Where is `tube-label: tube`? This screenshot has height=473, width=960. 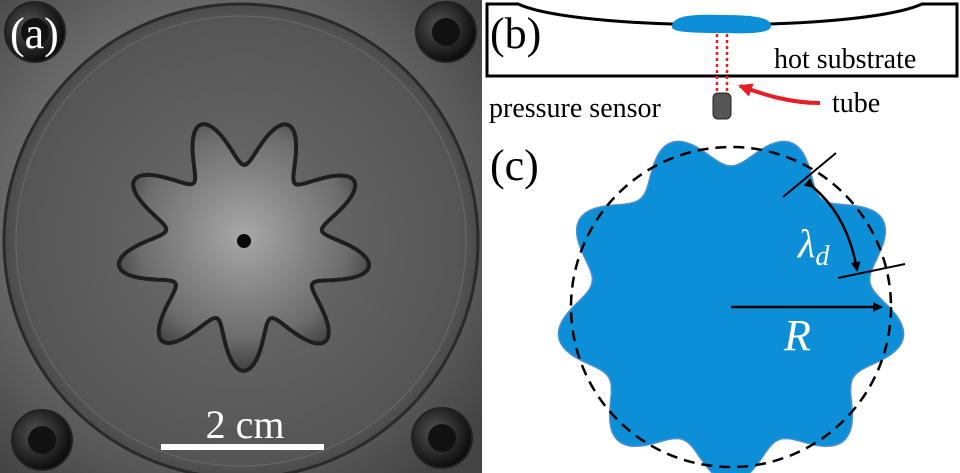
tube-label: tube is located at coordinates (856, 103).